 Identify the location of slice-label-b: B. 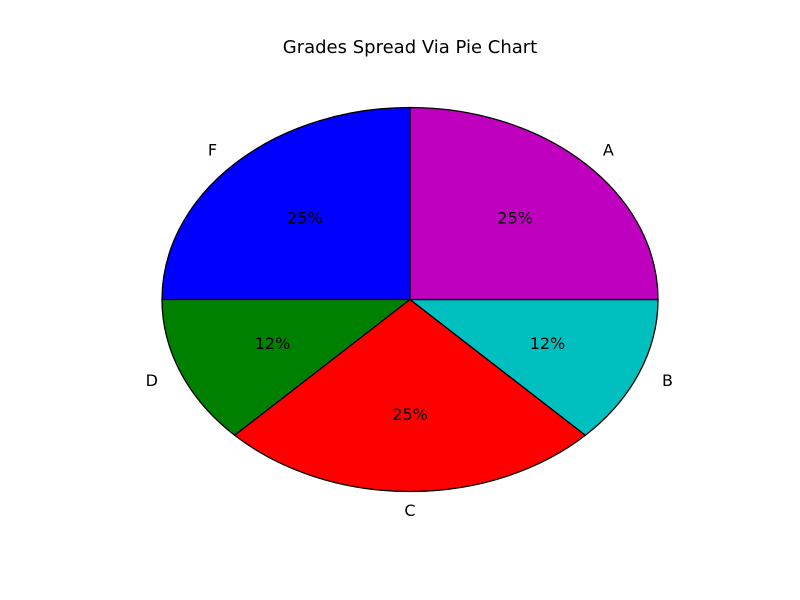
(667, 380).